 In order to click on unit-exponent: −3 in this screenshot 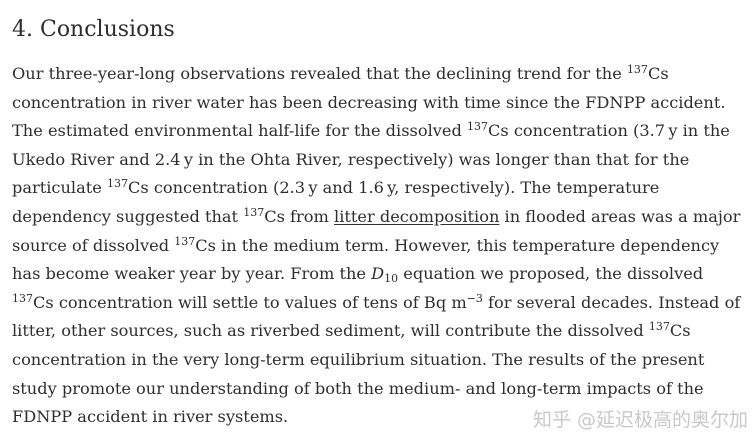, I will do `click(474, 298)`.